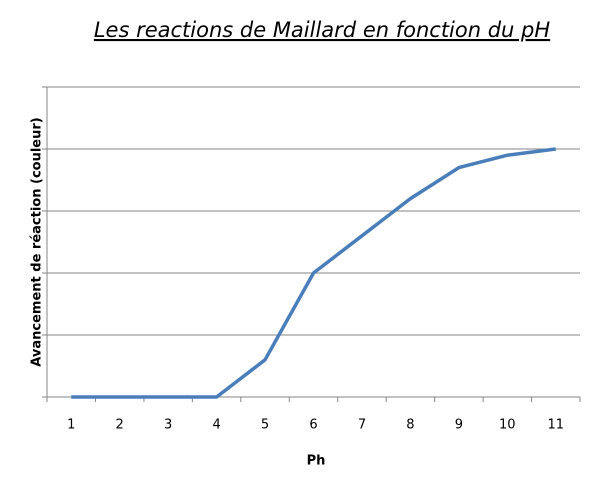  I want to click on y-axis-label: Avancement de réaction (couleur), so click(37, 241).